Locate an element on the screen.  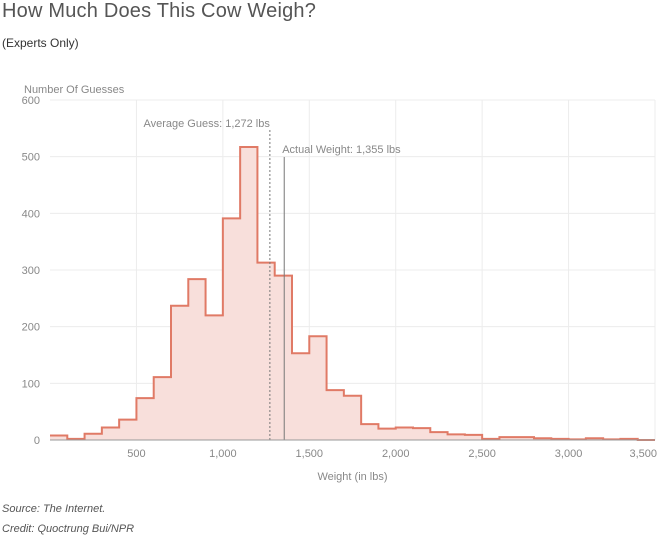
y-tick-label: 100 is located at coordinates (31, 384).